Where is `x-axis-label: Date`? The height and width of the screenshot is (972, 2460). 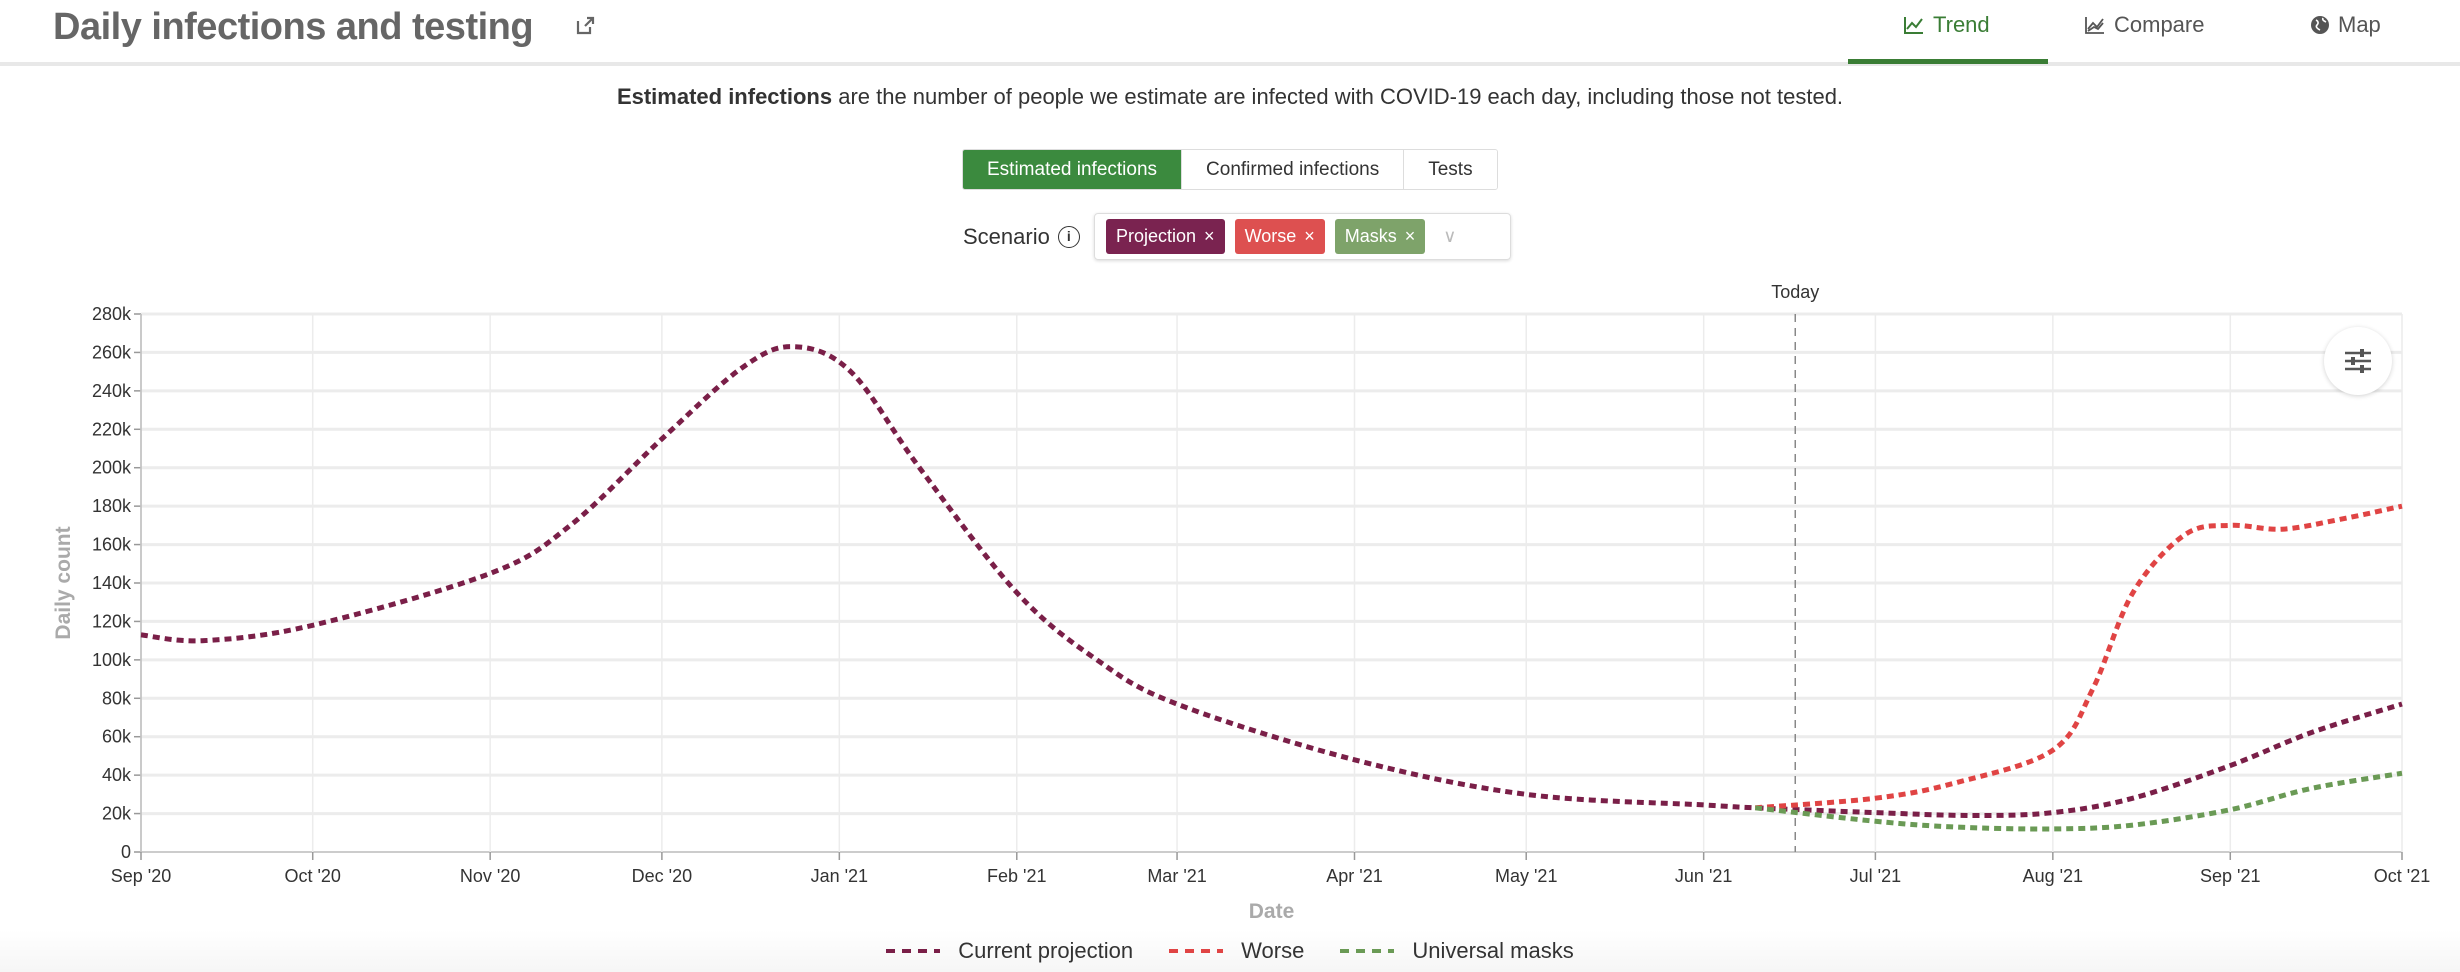
x-axis-label: Date is located at coordinates (1272, 911).